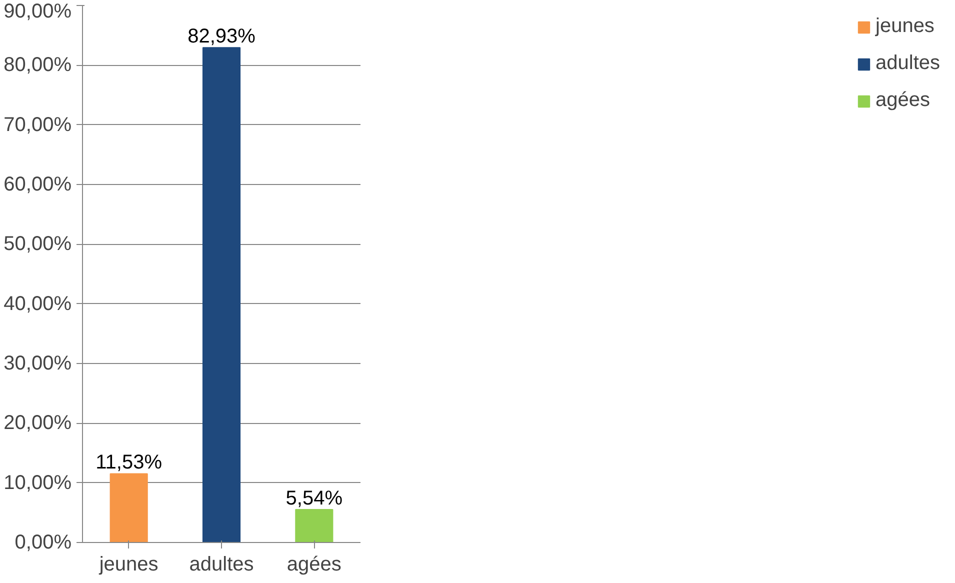 This screenshot has width=955, height=583. What do you see at coordinates (38, 363) in the screenshot?
I see `y-tick-label: 30,00%` at bounding box center [38, 363].